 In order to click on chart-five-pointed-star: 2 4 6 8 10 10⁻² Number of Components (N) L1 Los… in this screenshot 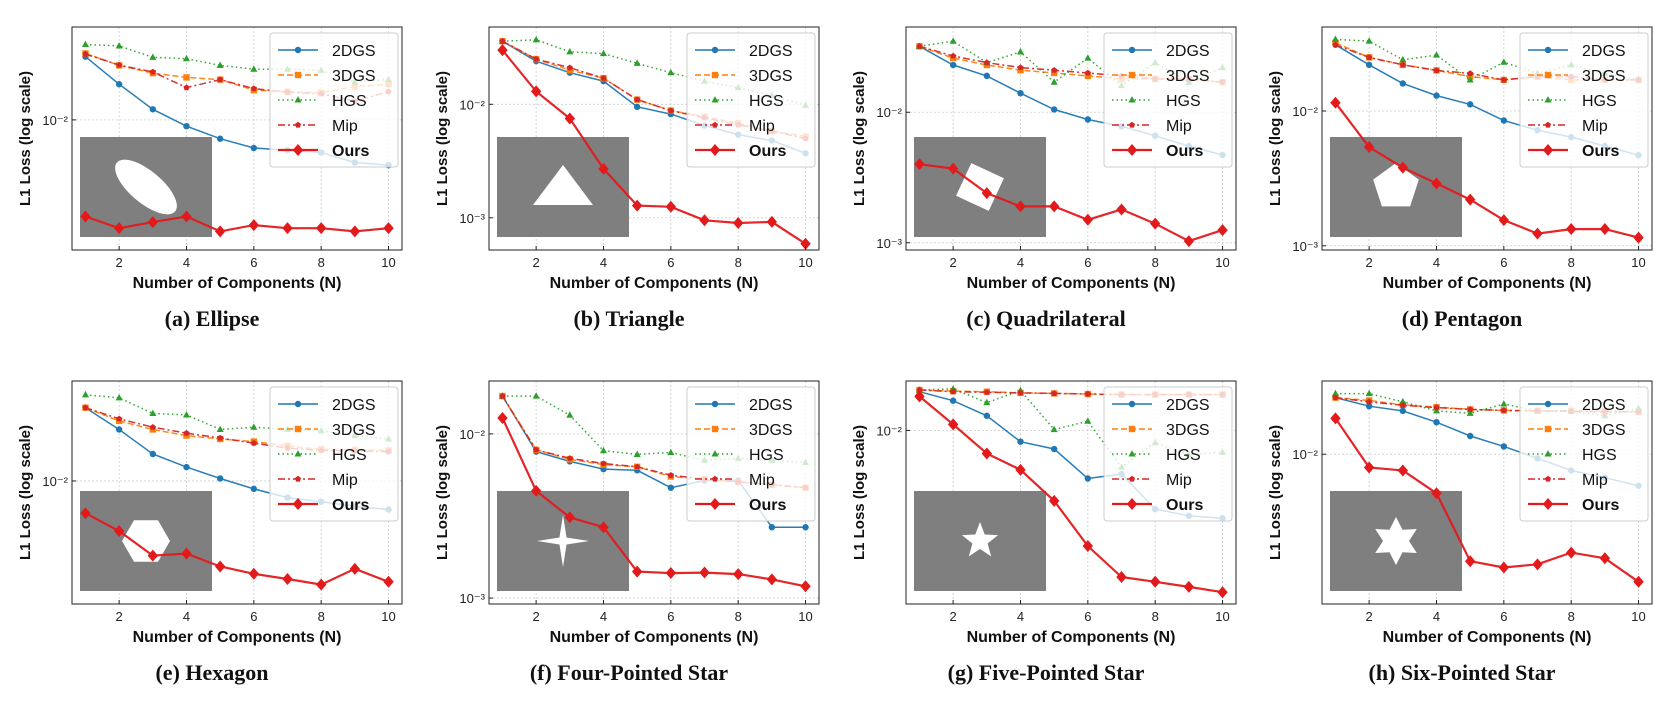, I will do `click(1044, 513)`.